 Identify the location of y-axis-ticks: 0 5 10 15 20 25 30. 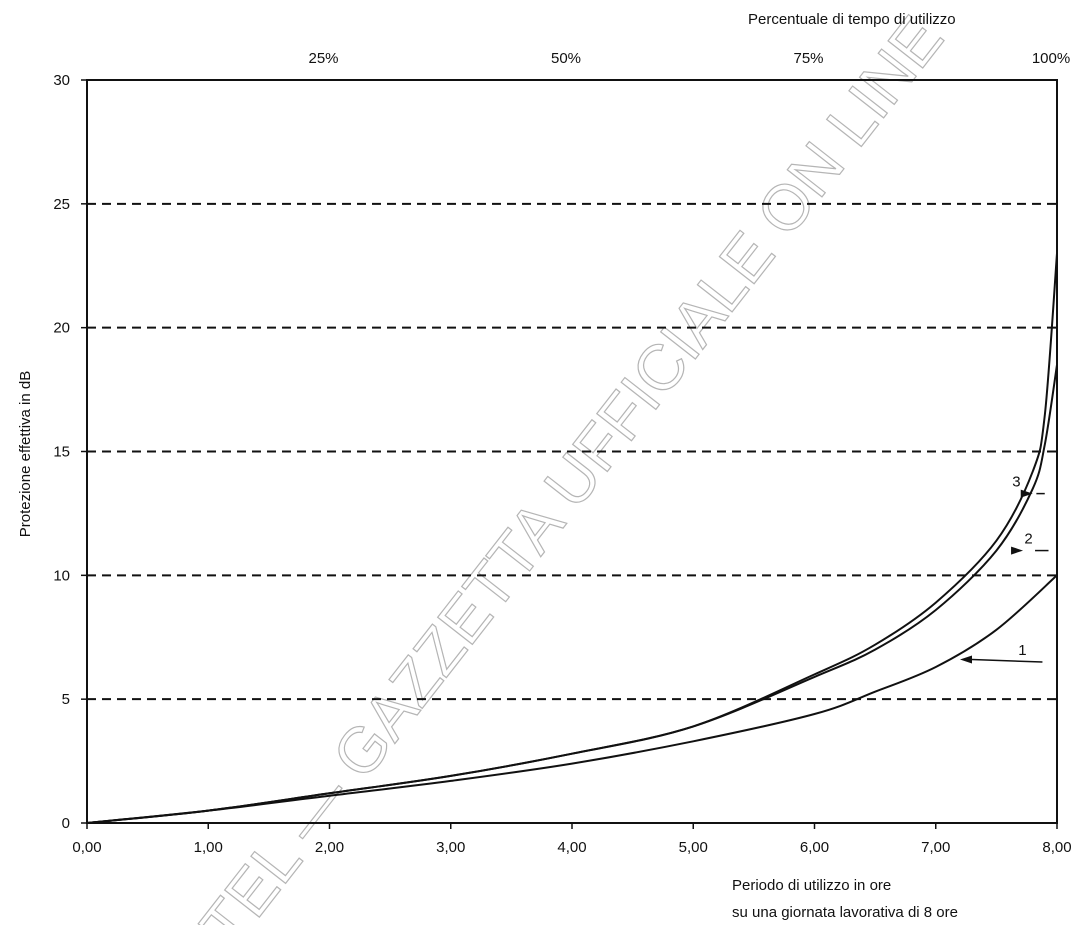
(70, 452).